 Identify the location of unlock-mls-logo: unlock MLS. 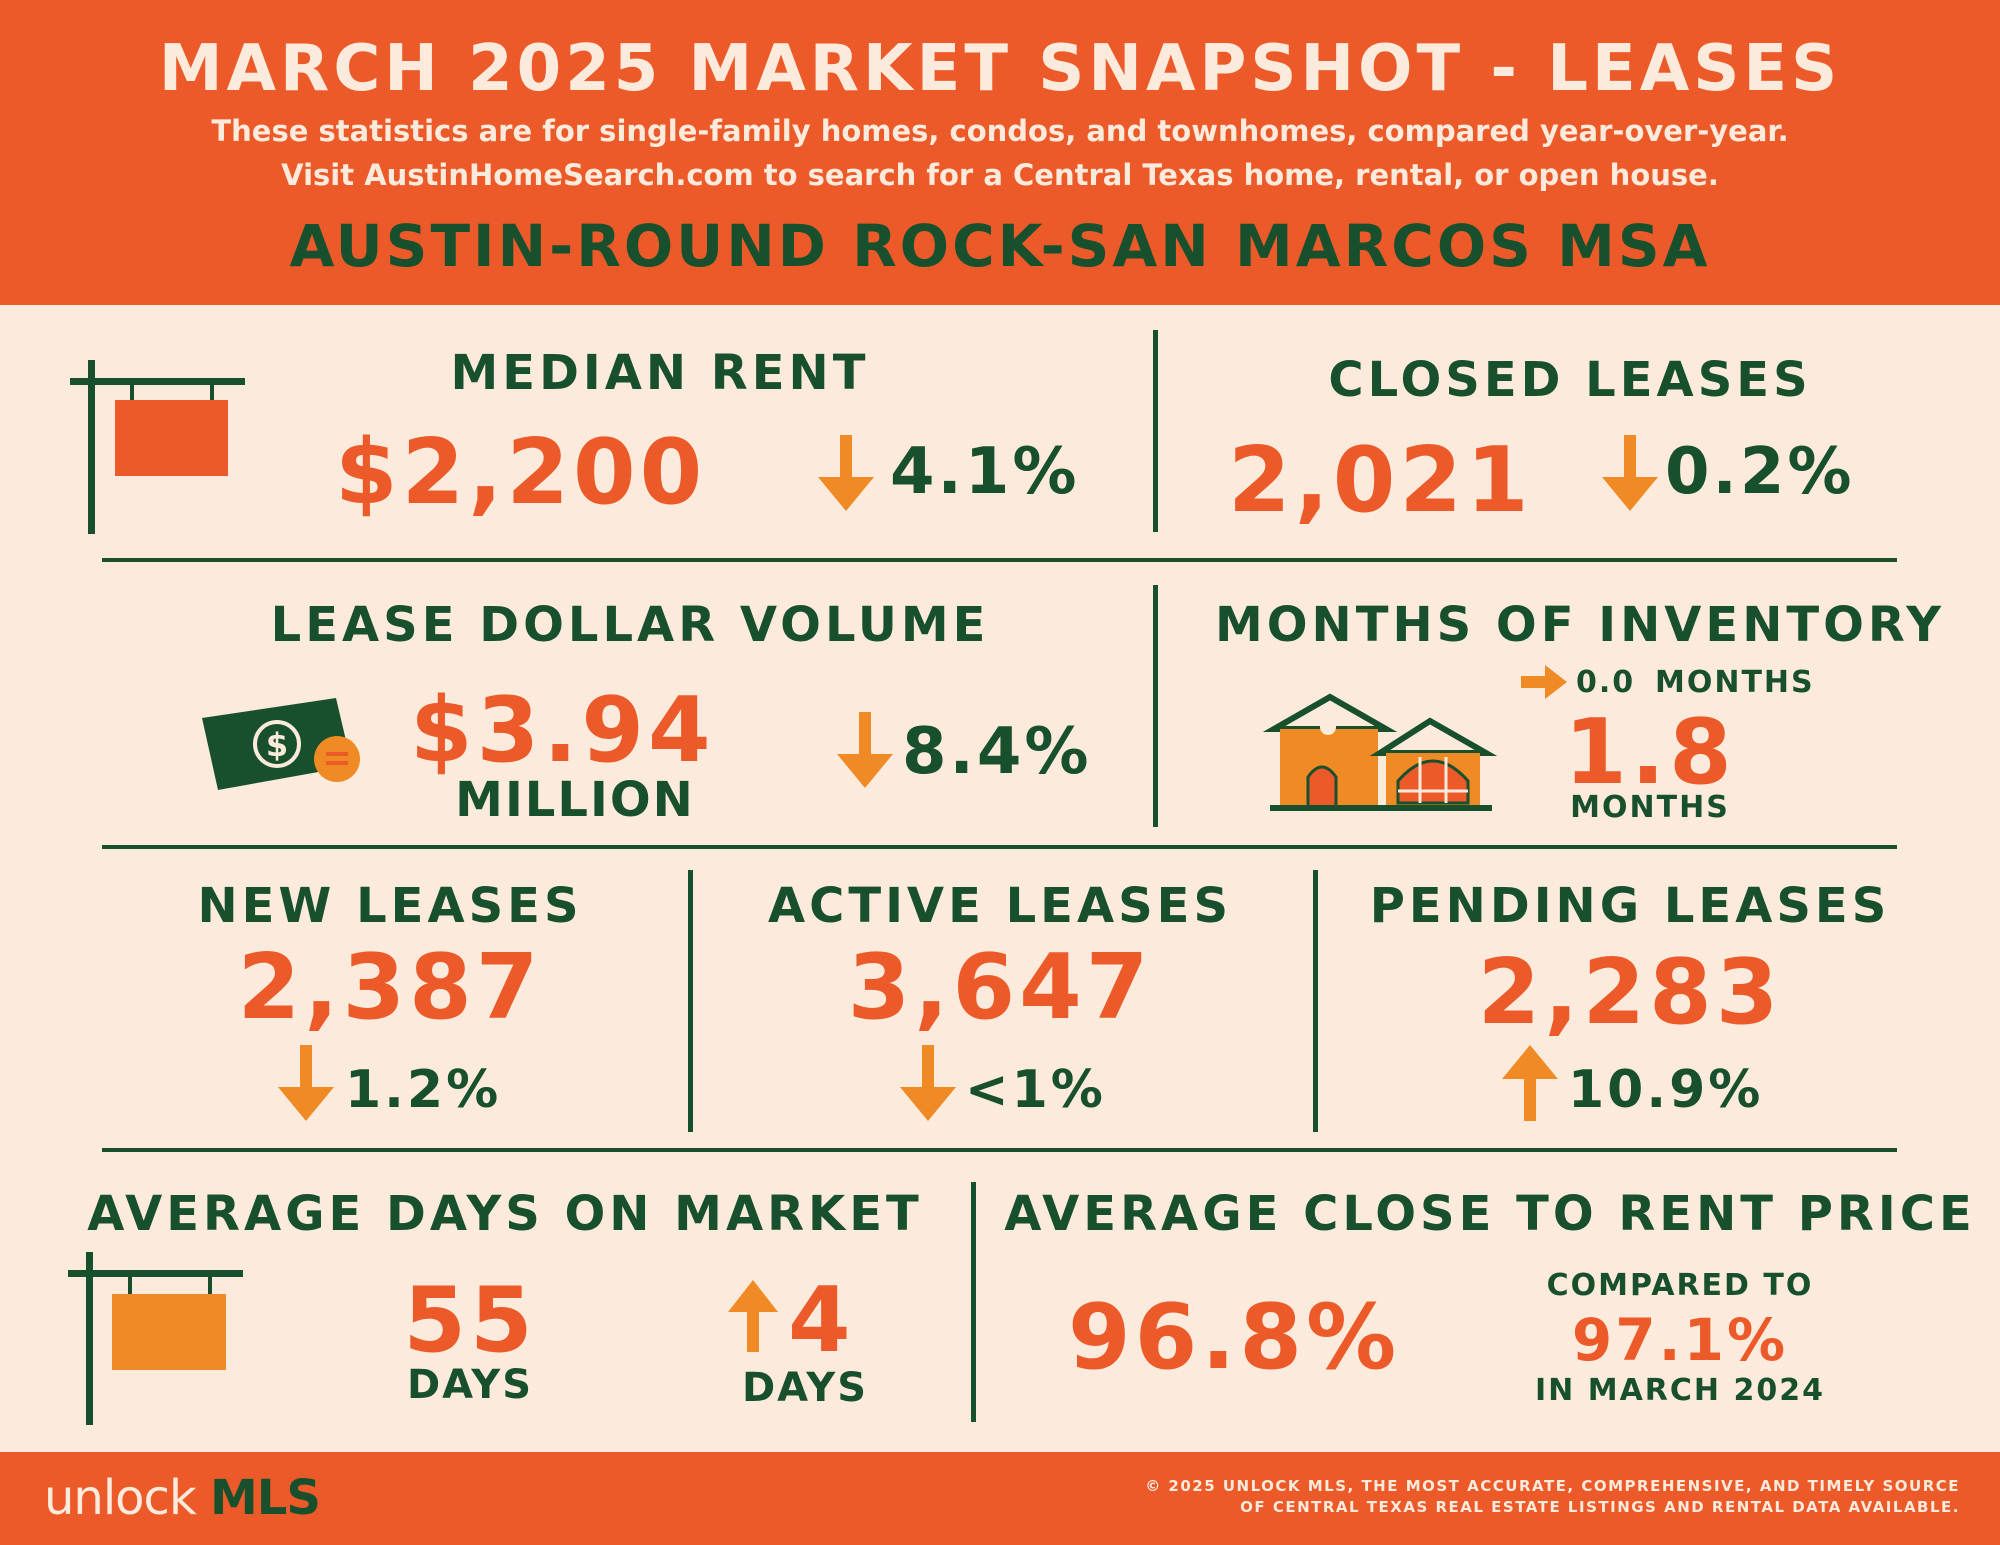
(182, 1498).